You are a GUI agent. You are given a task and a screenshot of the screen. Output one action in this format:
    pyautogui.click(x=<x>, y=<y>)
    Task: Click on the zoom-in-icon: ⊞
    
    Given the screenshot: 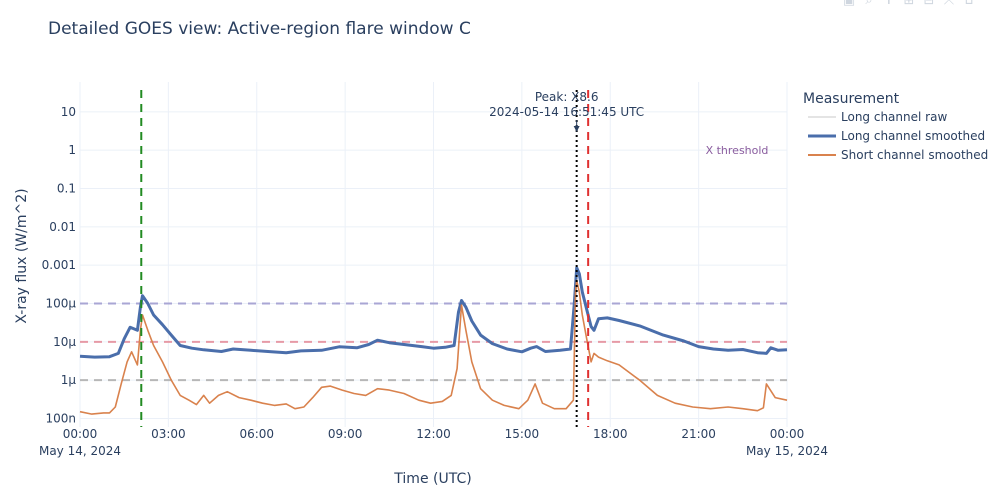 What is the action you would take?
    pyautogui.click(x=909, y=4)
    